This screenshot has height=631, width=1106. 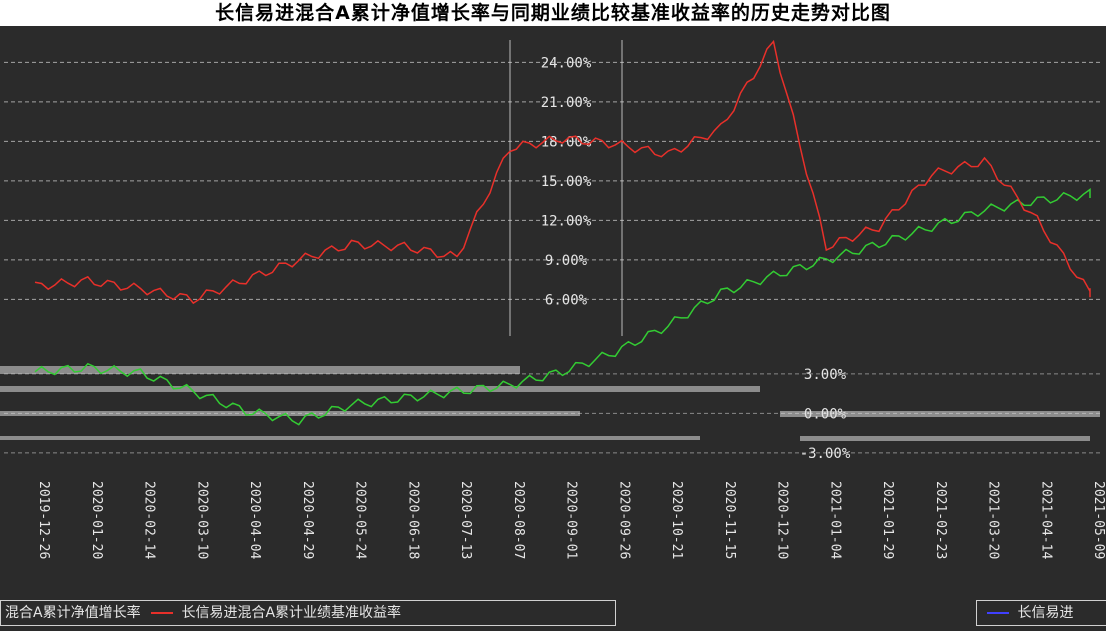 I want to click on legend-box-right: 长信易进, so click(x=1041, y=613).